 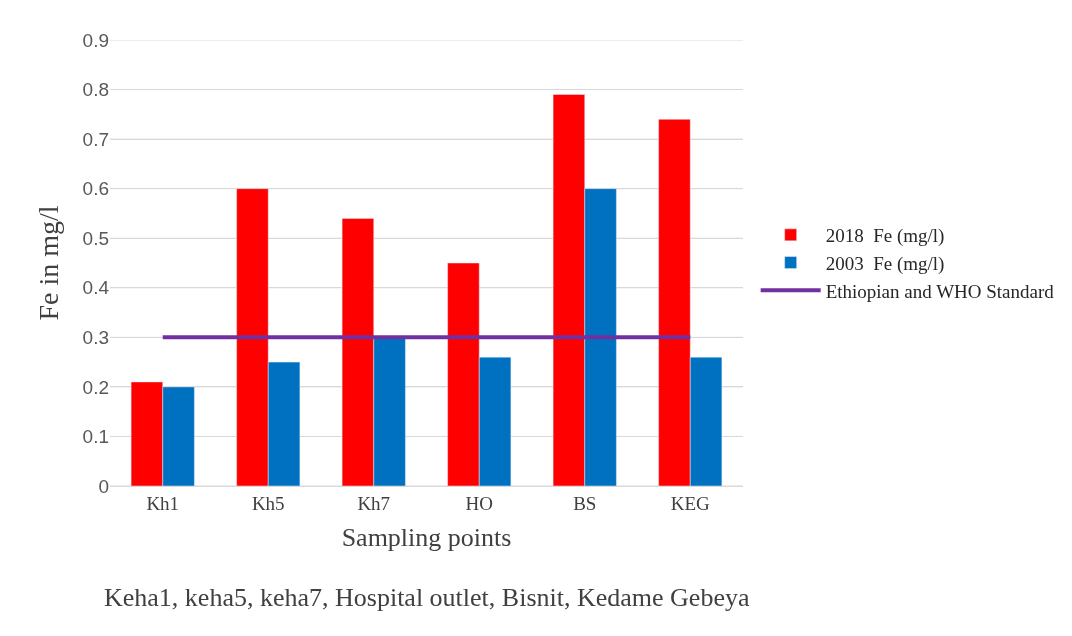 What do you see at coordinates (427, 597) in the screenshot?
I see `text: Keha1, keha5, keha7, Hospital outlet, Bisnit, Kedame Gebeya` at bounding box center [427, 597].